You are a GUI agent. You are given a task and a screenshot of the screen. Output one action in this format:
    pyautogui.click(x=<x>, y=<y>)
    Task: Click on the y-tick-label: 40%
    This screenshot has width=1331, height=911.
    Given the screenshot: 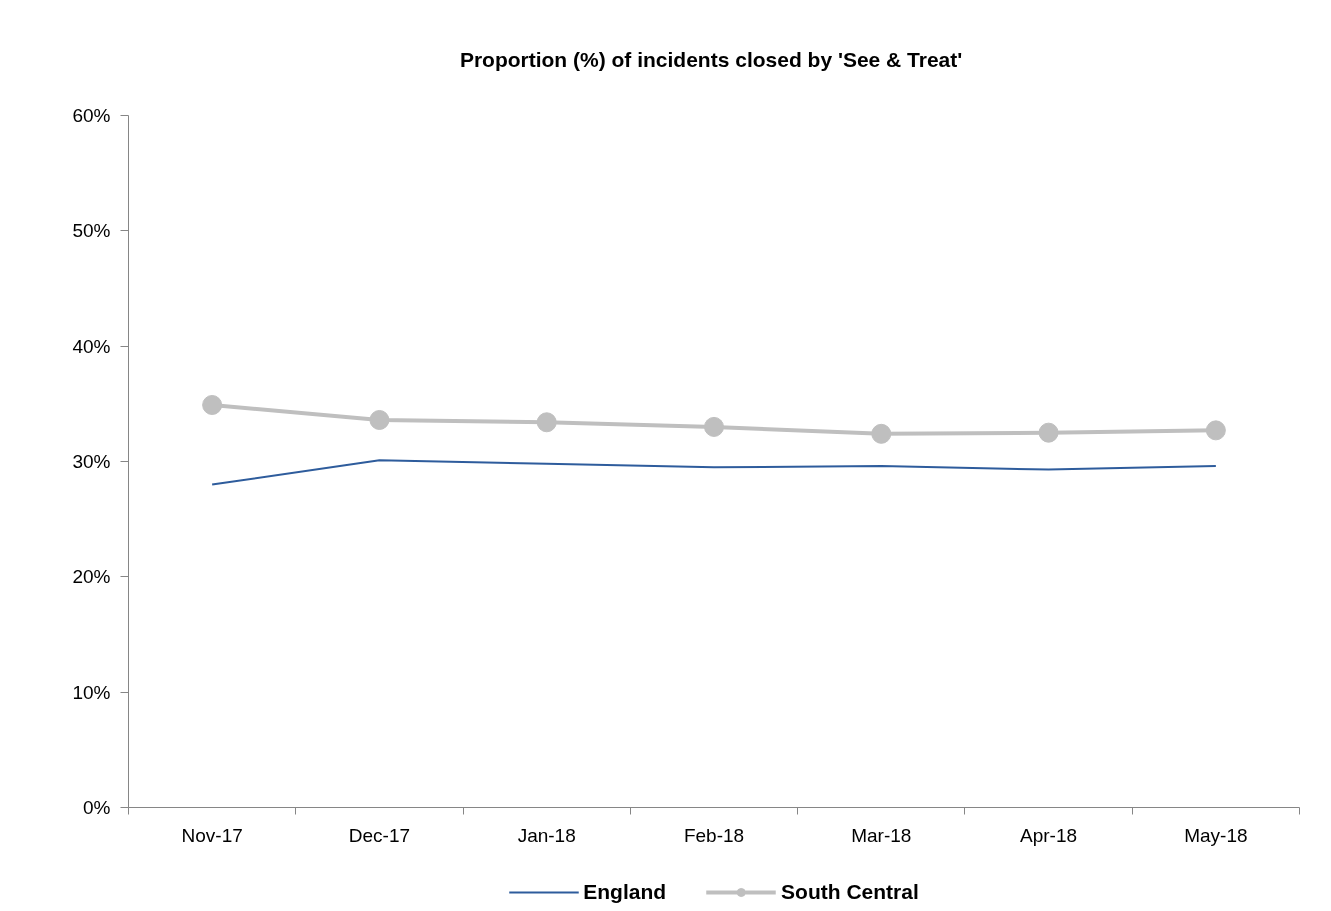 What is the action you would take?
    pyautogui.click(x=91, y=346)
    